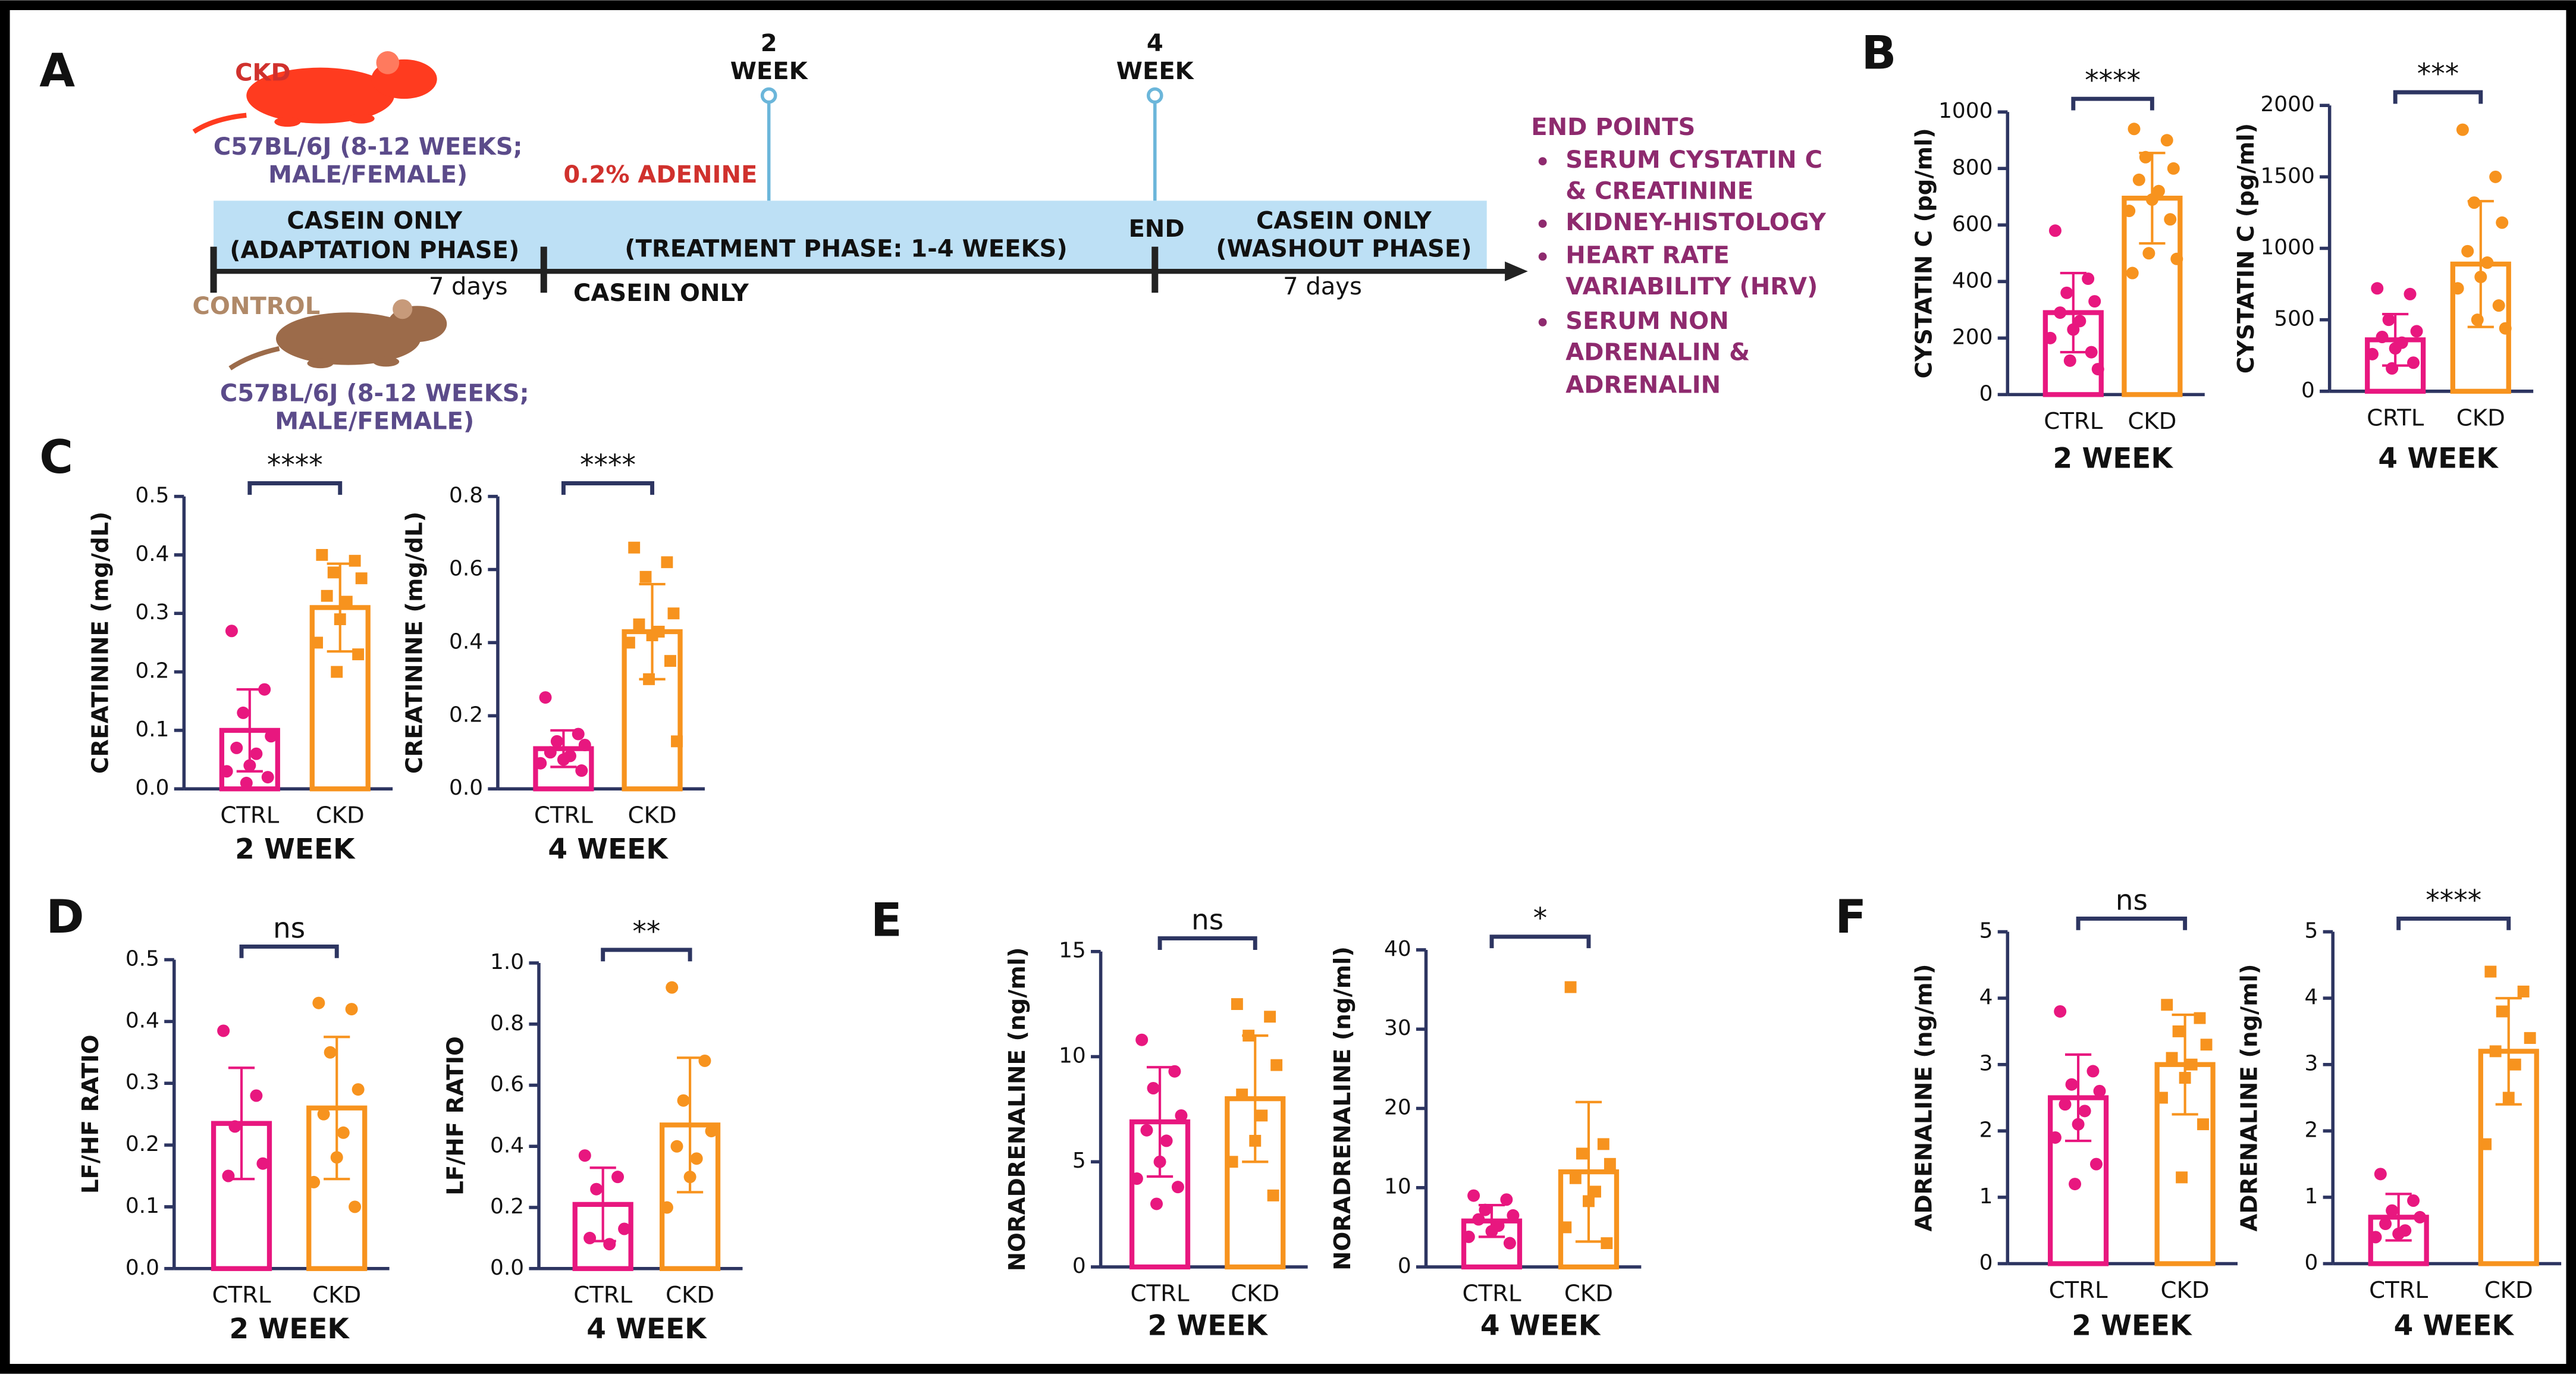 This screenshot has width=2576, height=1374. What do you see at coordinates (2249, 1098) in the screenshot?
I see `y-axis-label: ADRENALINE (ng/ml)` at bounding box center [2249, 1098].